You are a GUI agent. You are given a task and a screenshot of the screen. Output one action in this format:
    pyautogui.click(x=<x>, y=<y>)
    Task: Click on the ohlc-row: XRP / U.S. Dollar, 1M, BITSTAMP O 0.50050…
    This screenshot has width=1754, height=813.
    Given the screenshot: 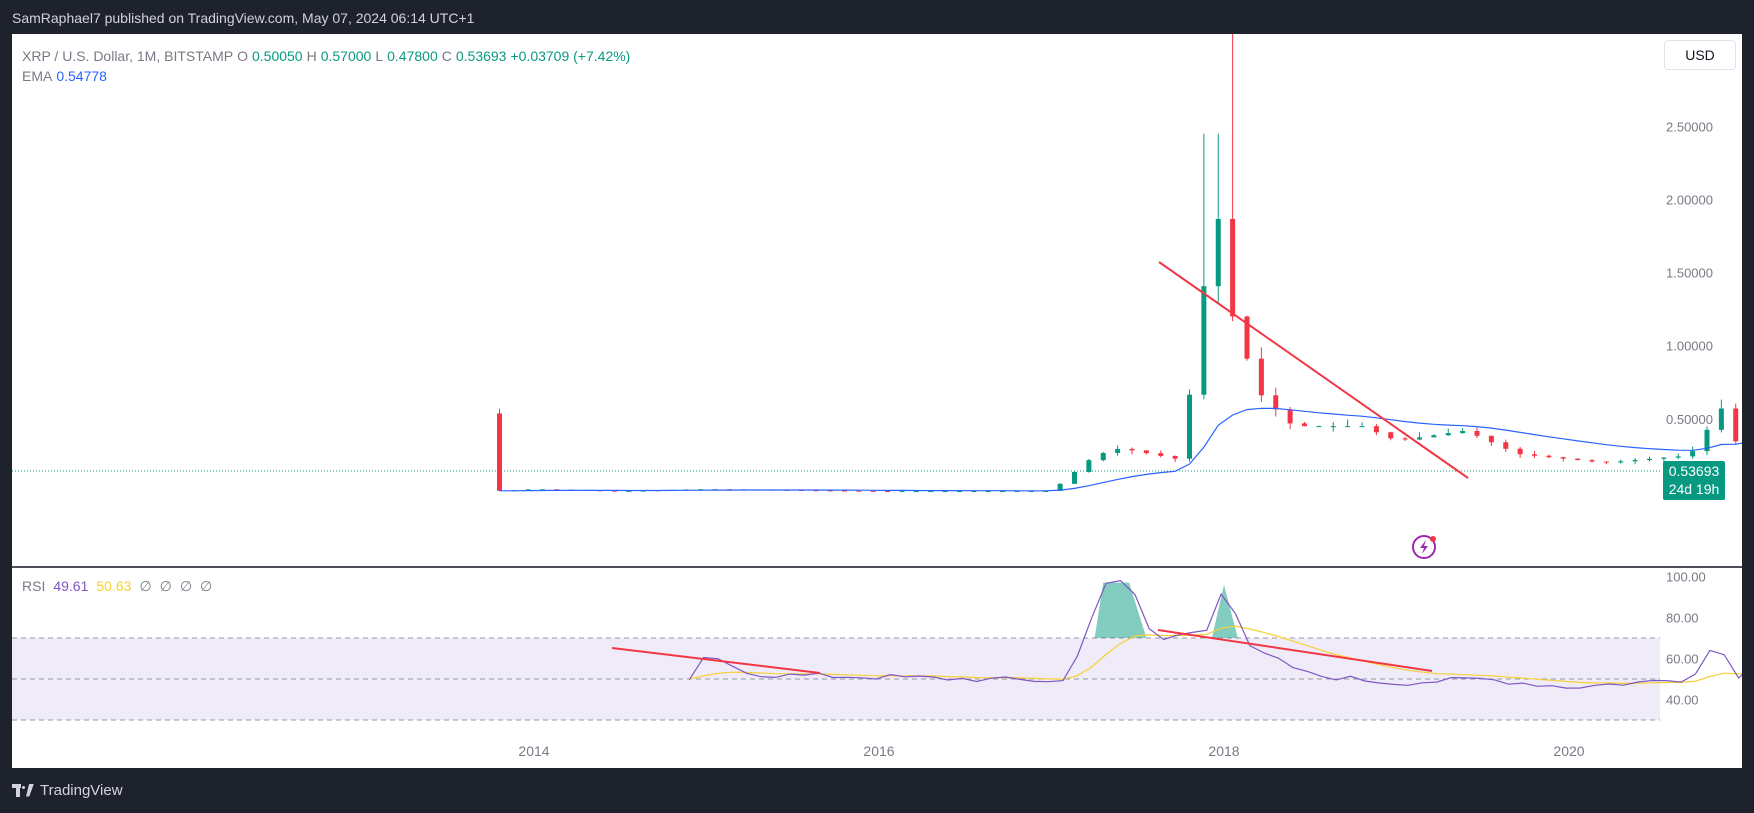 What is the action you would take?
    pyautogui.click(x=326, y=56)
    